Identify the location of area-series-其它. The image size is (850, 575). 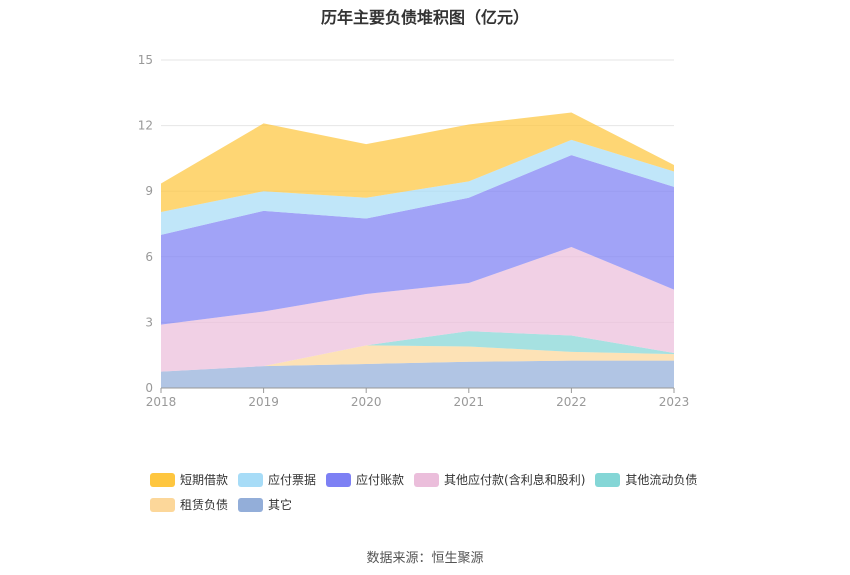
(417, 374).